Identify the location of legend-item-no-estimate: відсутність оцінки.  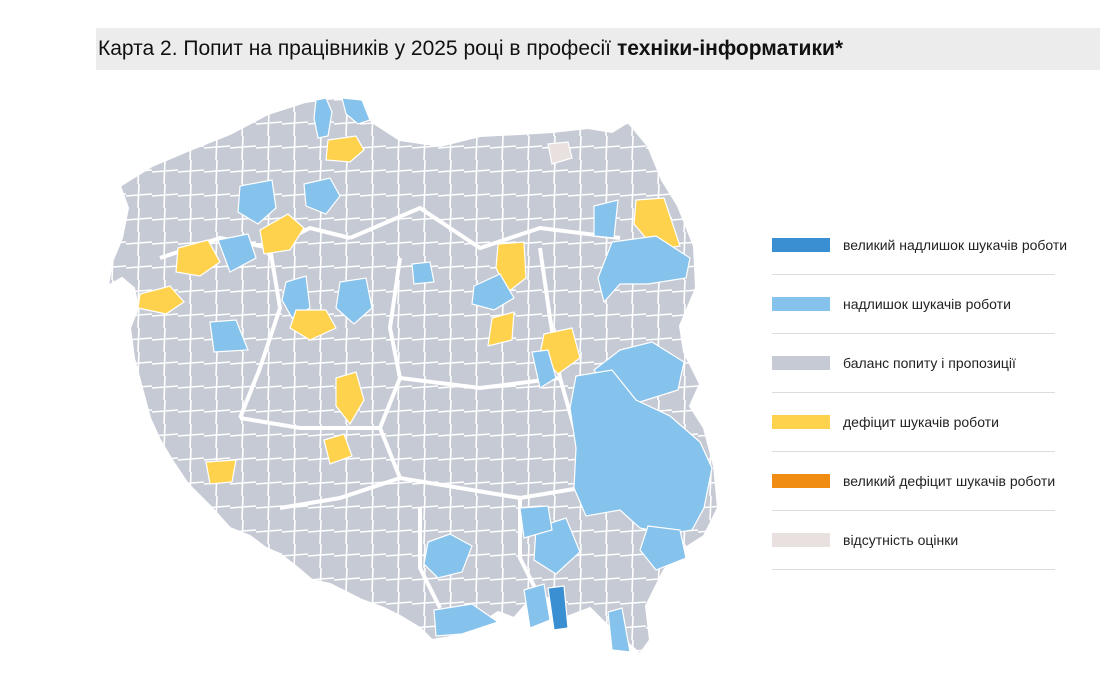
(913, 540).